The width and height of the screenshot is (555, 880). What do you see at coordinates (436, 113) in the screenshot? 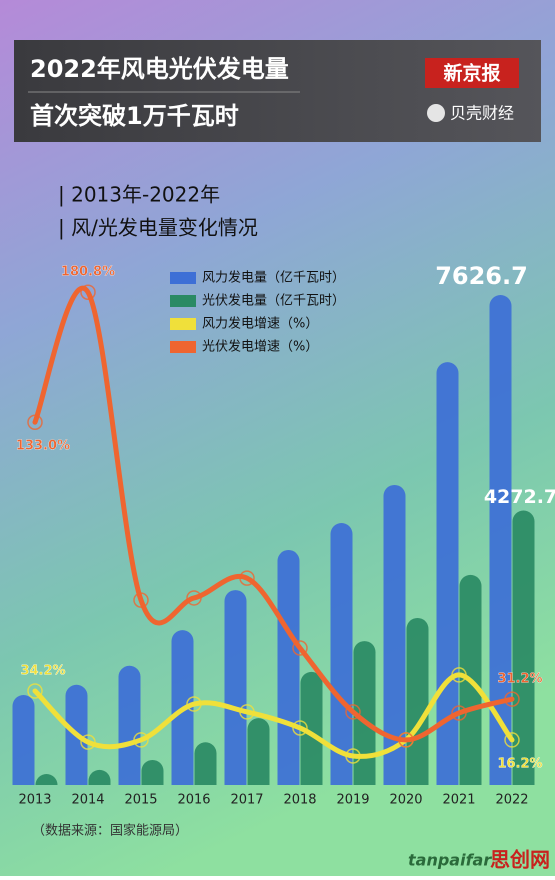
I see `brand-logo` at bounding box center [436, 113].